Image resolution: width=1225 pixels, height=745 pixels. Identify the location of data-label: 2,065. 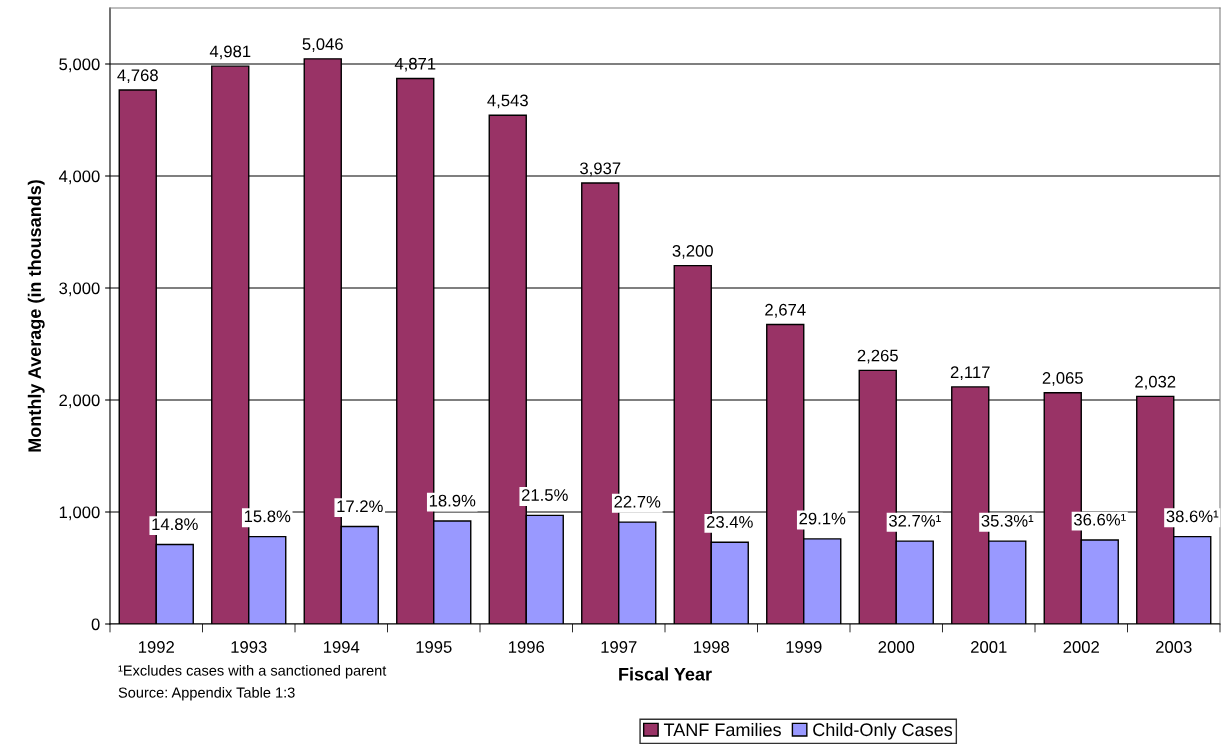
(1062, 379).